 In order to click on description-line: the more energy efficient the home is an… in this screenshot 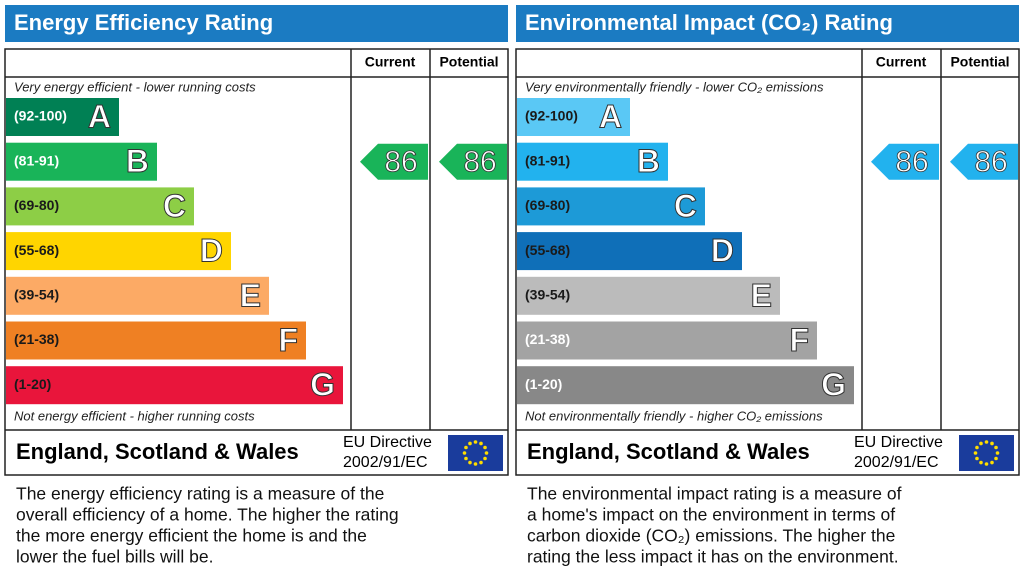, I will do `click(191, 536)`.